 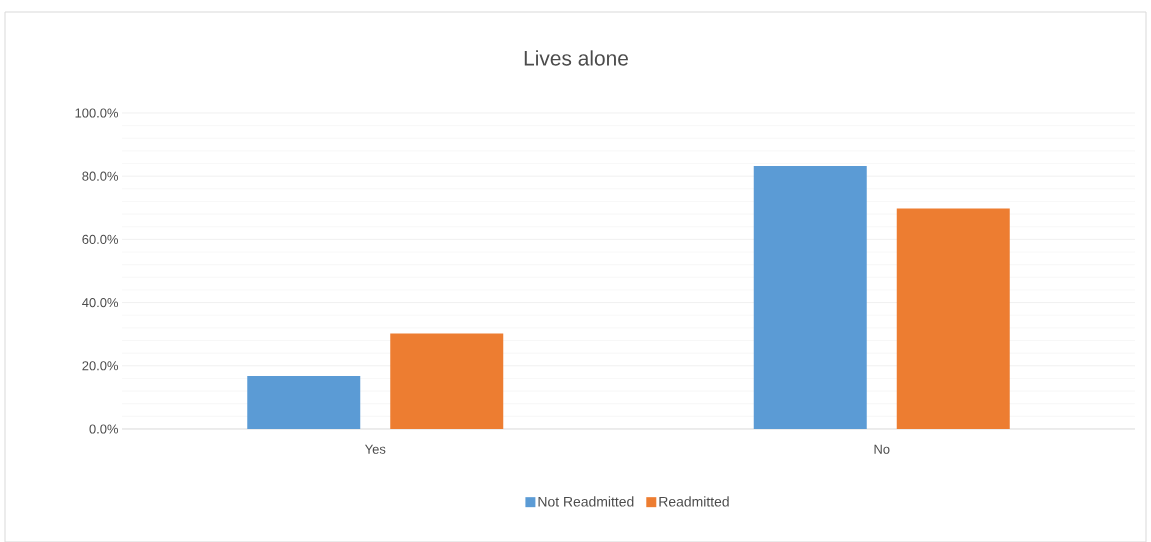 What do you see at coordinates (100, 366) in the screenshot?
I see `y-tick-label: 20.0%` at bounding box center [100, 366].